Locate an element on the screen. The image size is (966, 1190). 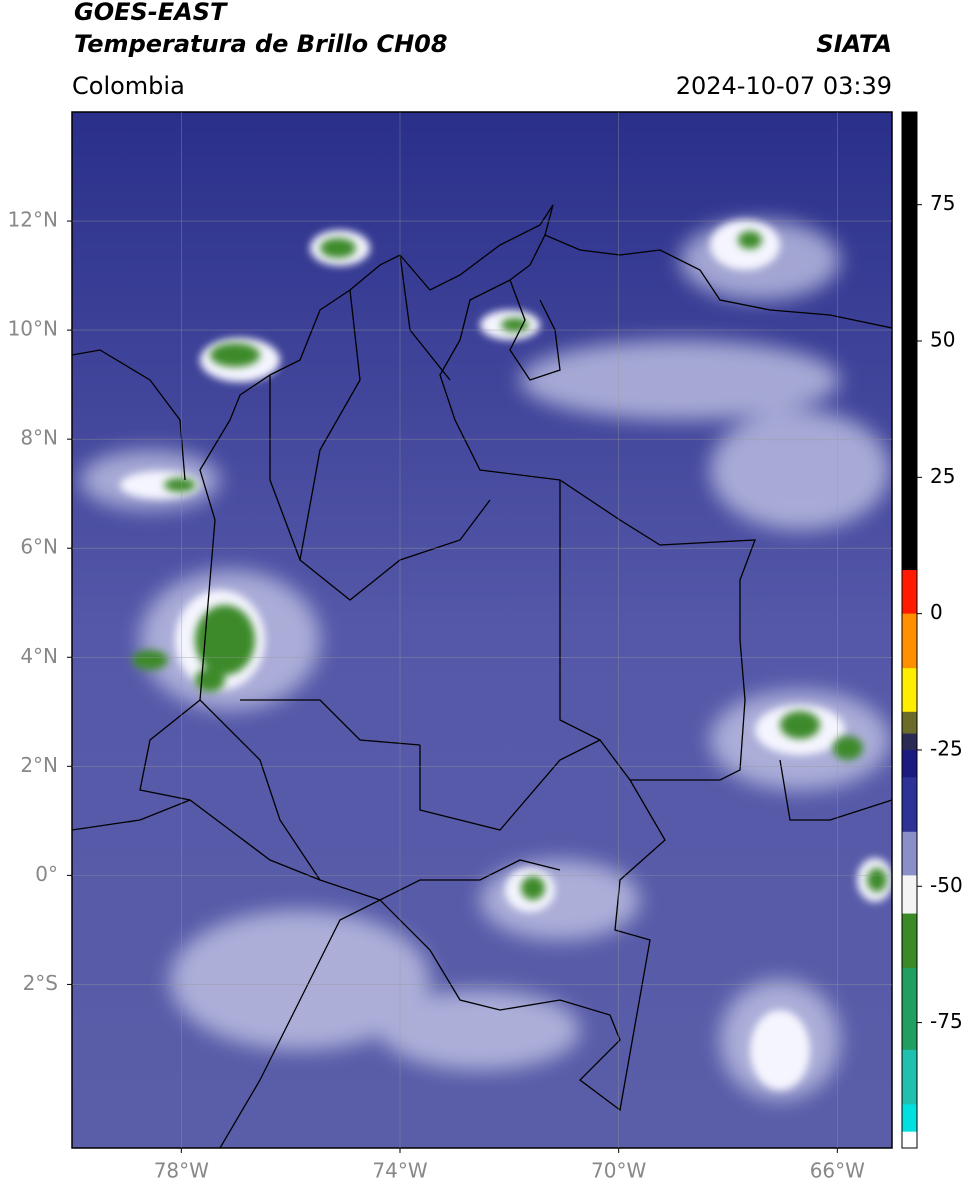
y-tick-label: 4°N is located at coordinates (39, 656).